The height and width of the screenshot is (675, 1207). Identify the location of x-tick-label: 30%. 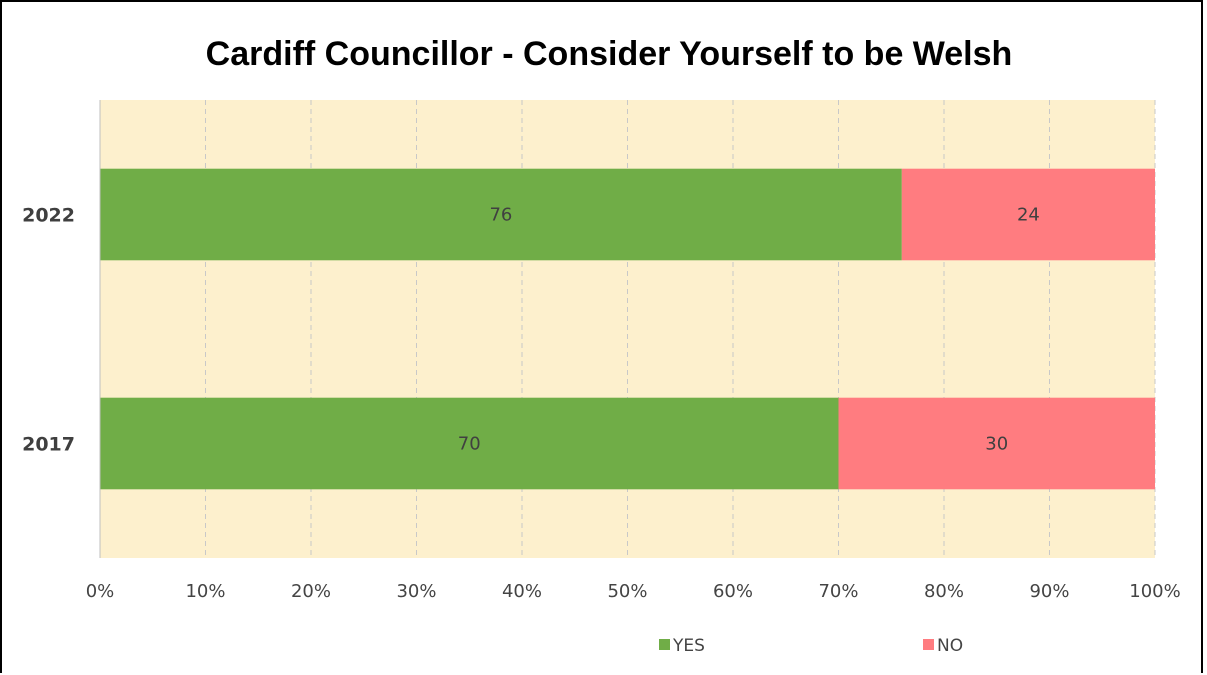
(416, 591).